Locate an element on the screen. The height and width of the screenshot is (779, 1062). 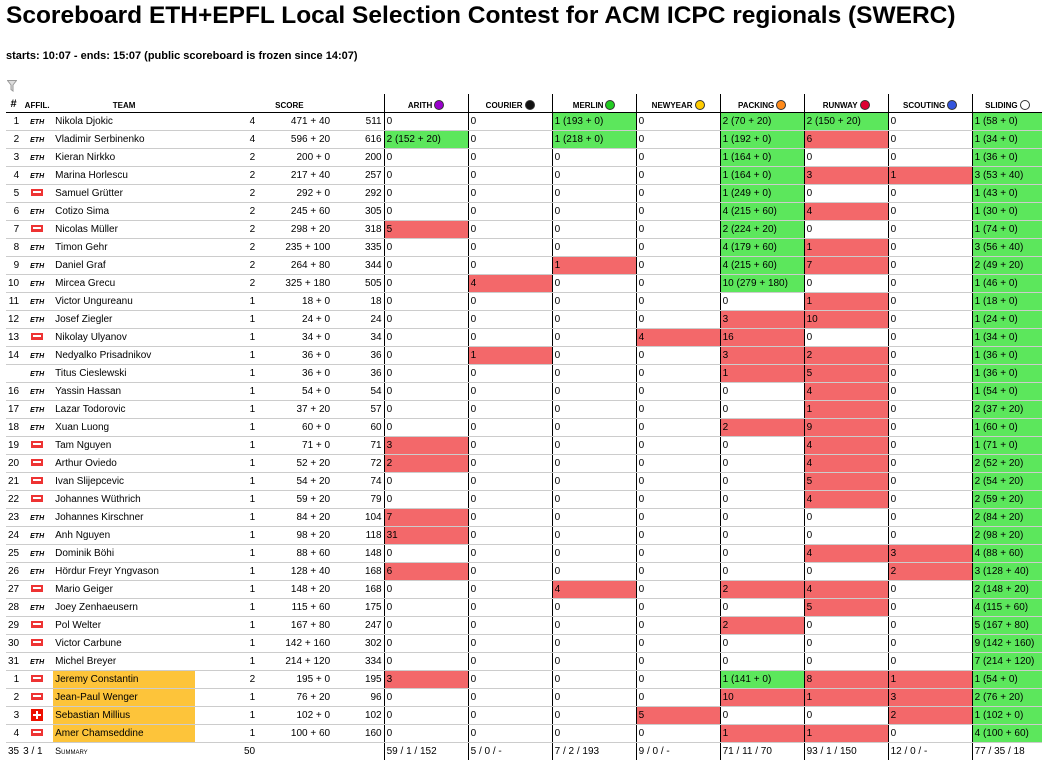
problem-cell-scouting: 1 is located at coordinates (930, 679).